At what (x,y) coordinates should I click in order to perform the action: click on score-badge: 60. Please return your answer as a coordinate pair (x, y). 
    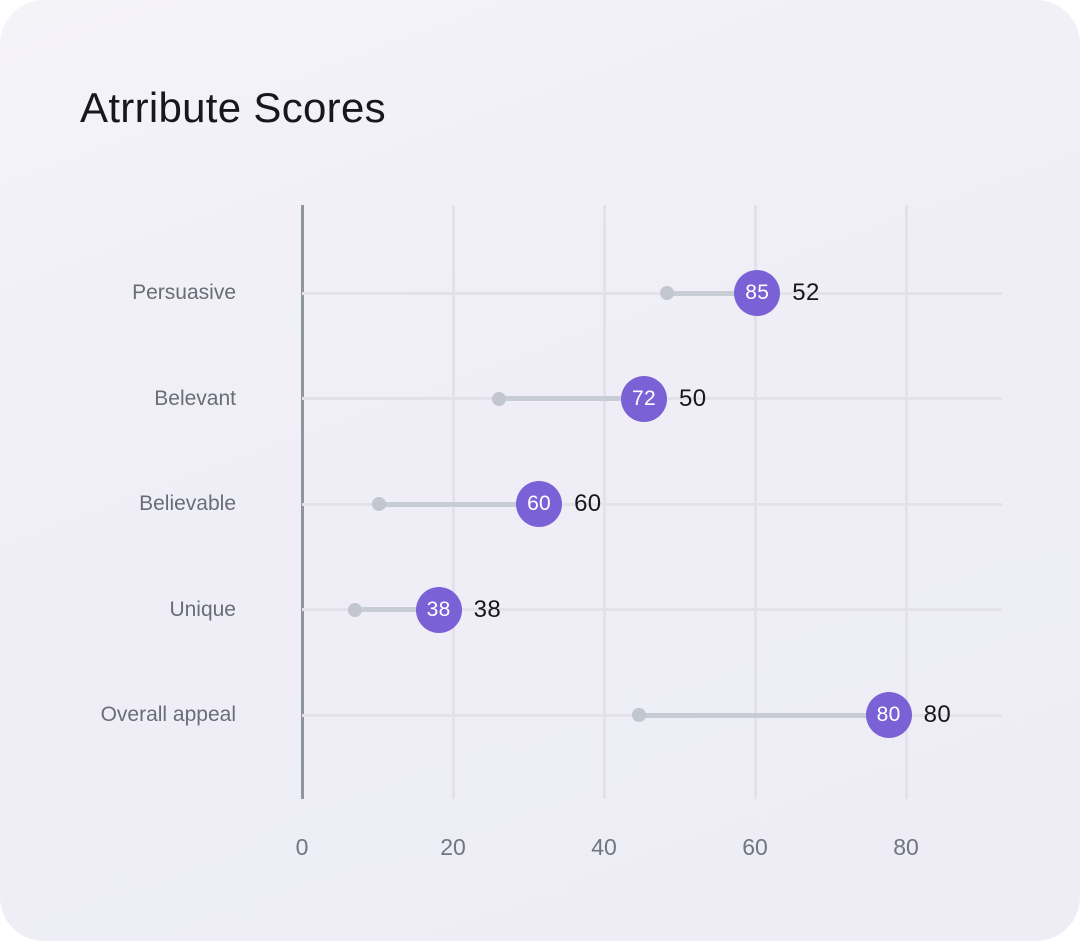
    Looking at the image, I should click on (539, 504).